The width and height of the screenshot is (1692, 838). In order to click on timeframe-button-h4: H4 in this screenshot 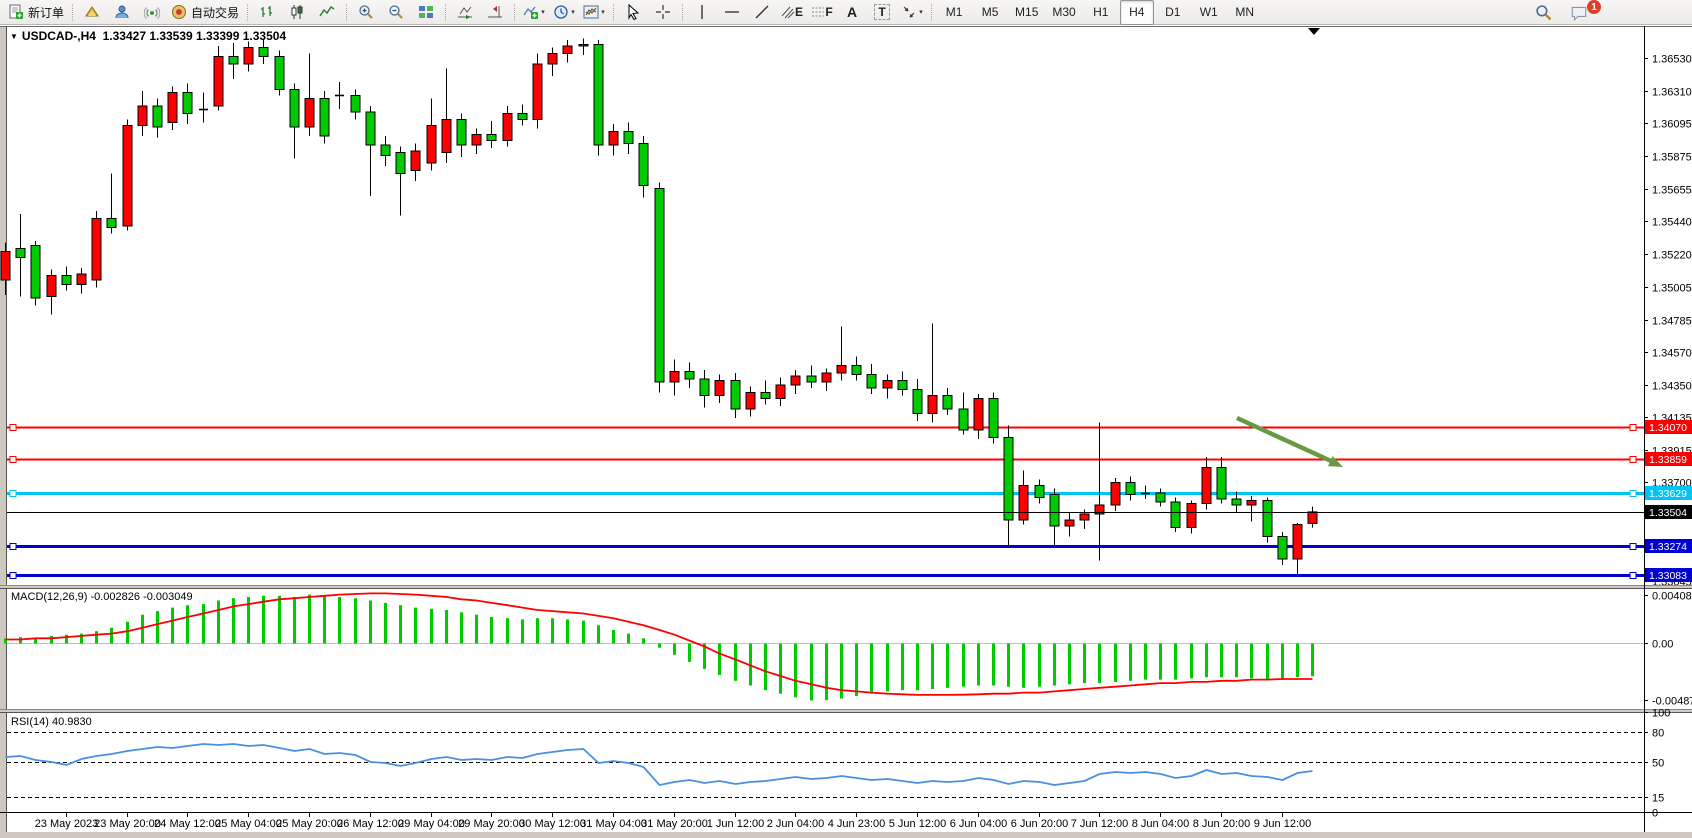, I will do `click(1136, 12)`.